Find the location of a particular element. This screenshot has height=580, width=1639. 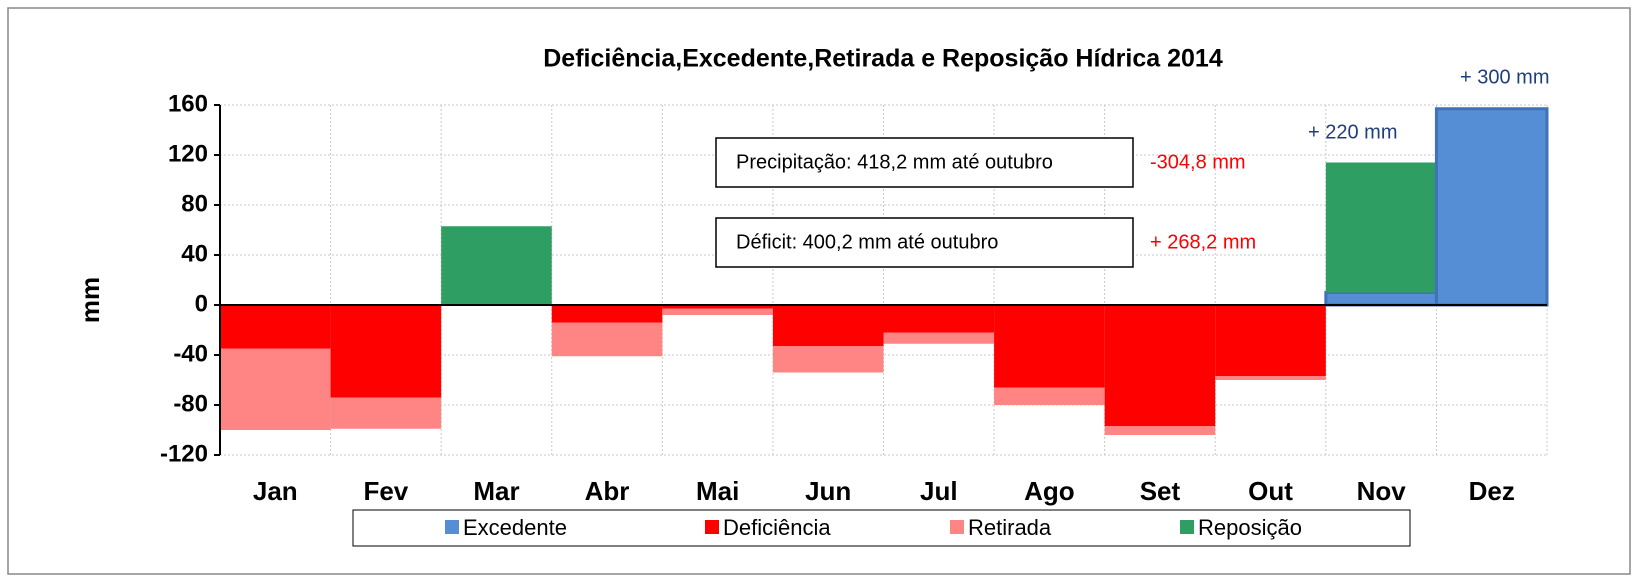

note-text: Precipitação: 418,2 mm até outubro is located at coordinates (894, 162).